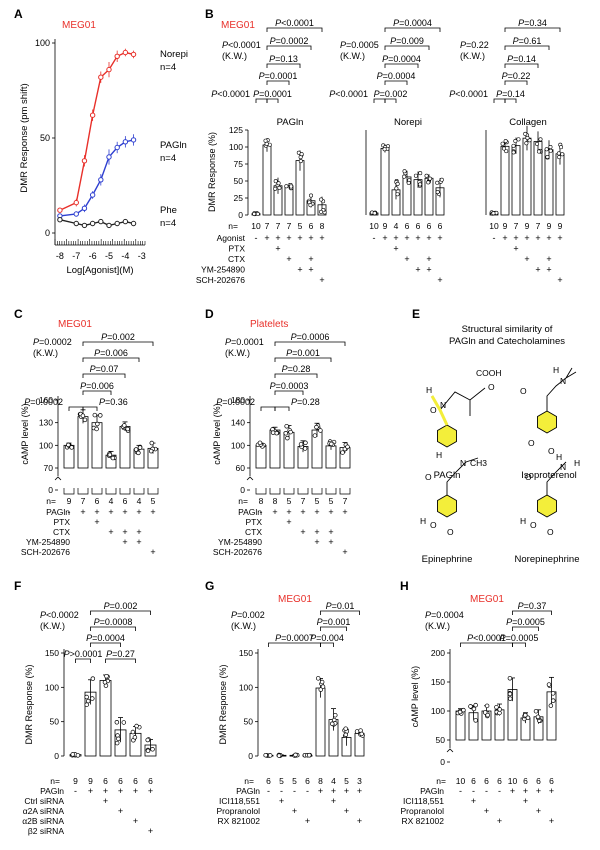 This screenshot has height=850, width=600. Describe the element at coordinates (246, 687) in the screenshot. I see `y-tick-label-g: 100` at that location.